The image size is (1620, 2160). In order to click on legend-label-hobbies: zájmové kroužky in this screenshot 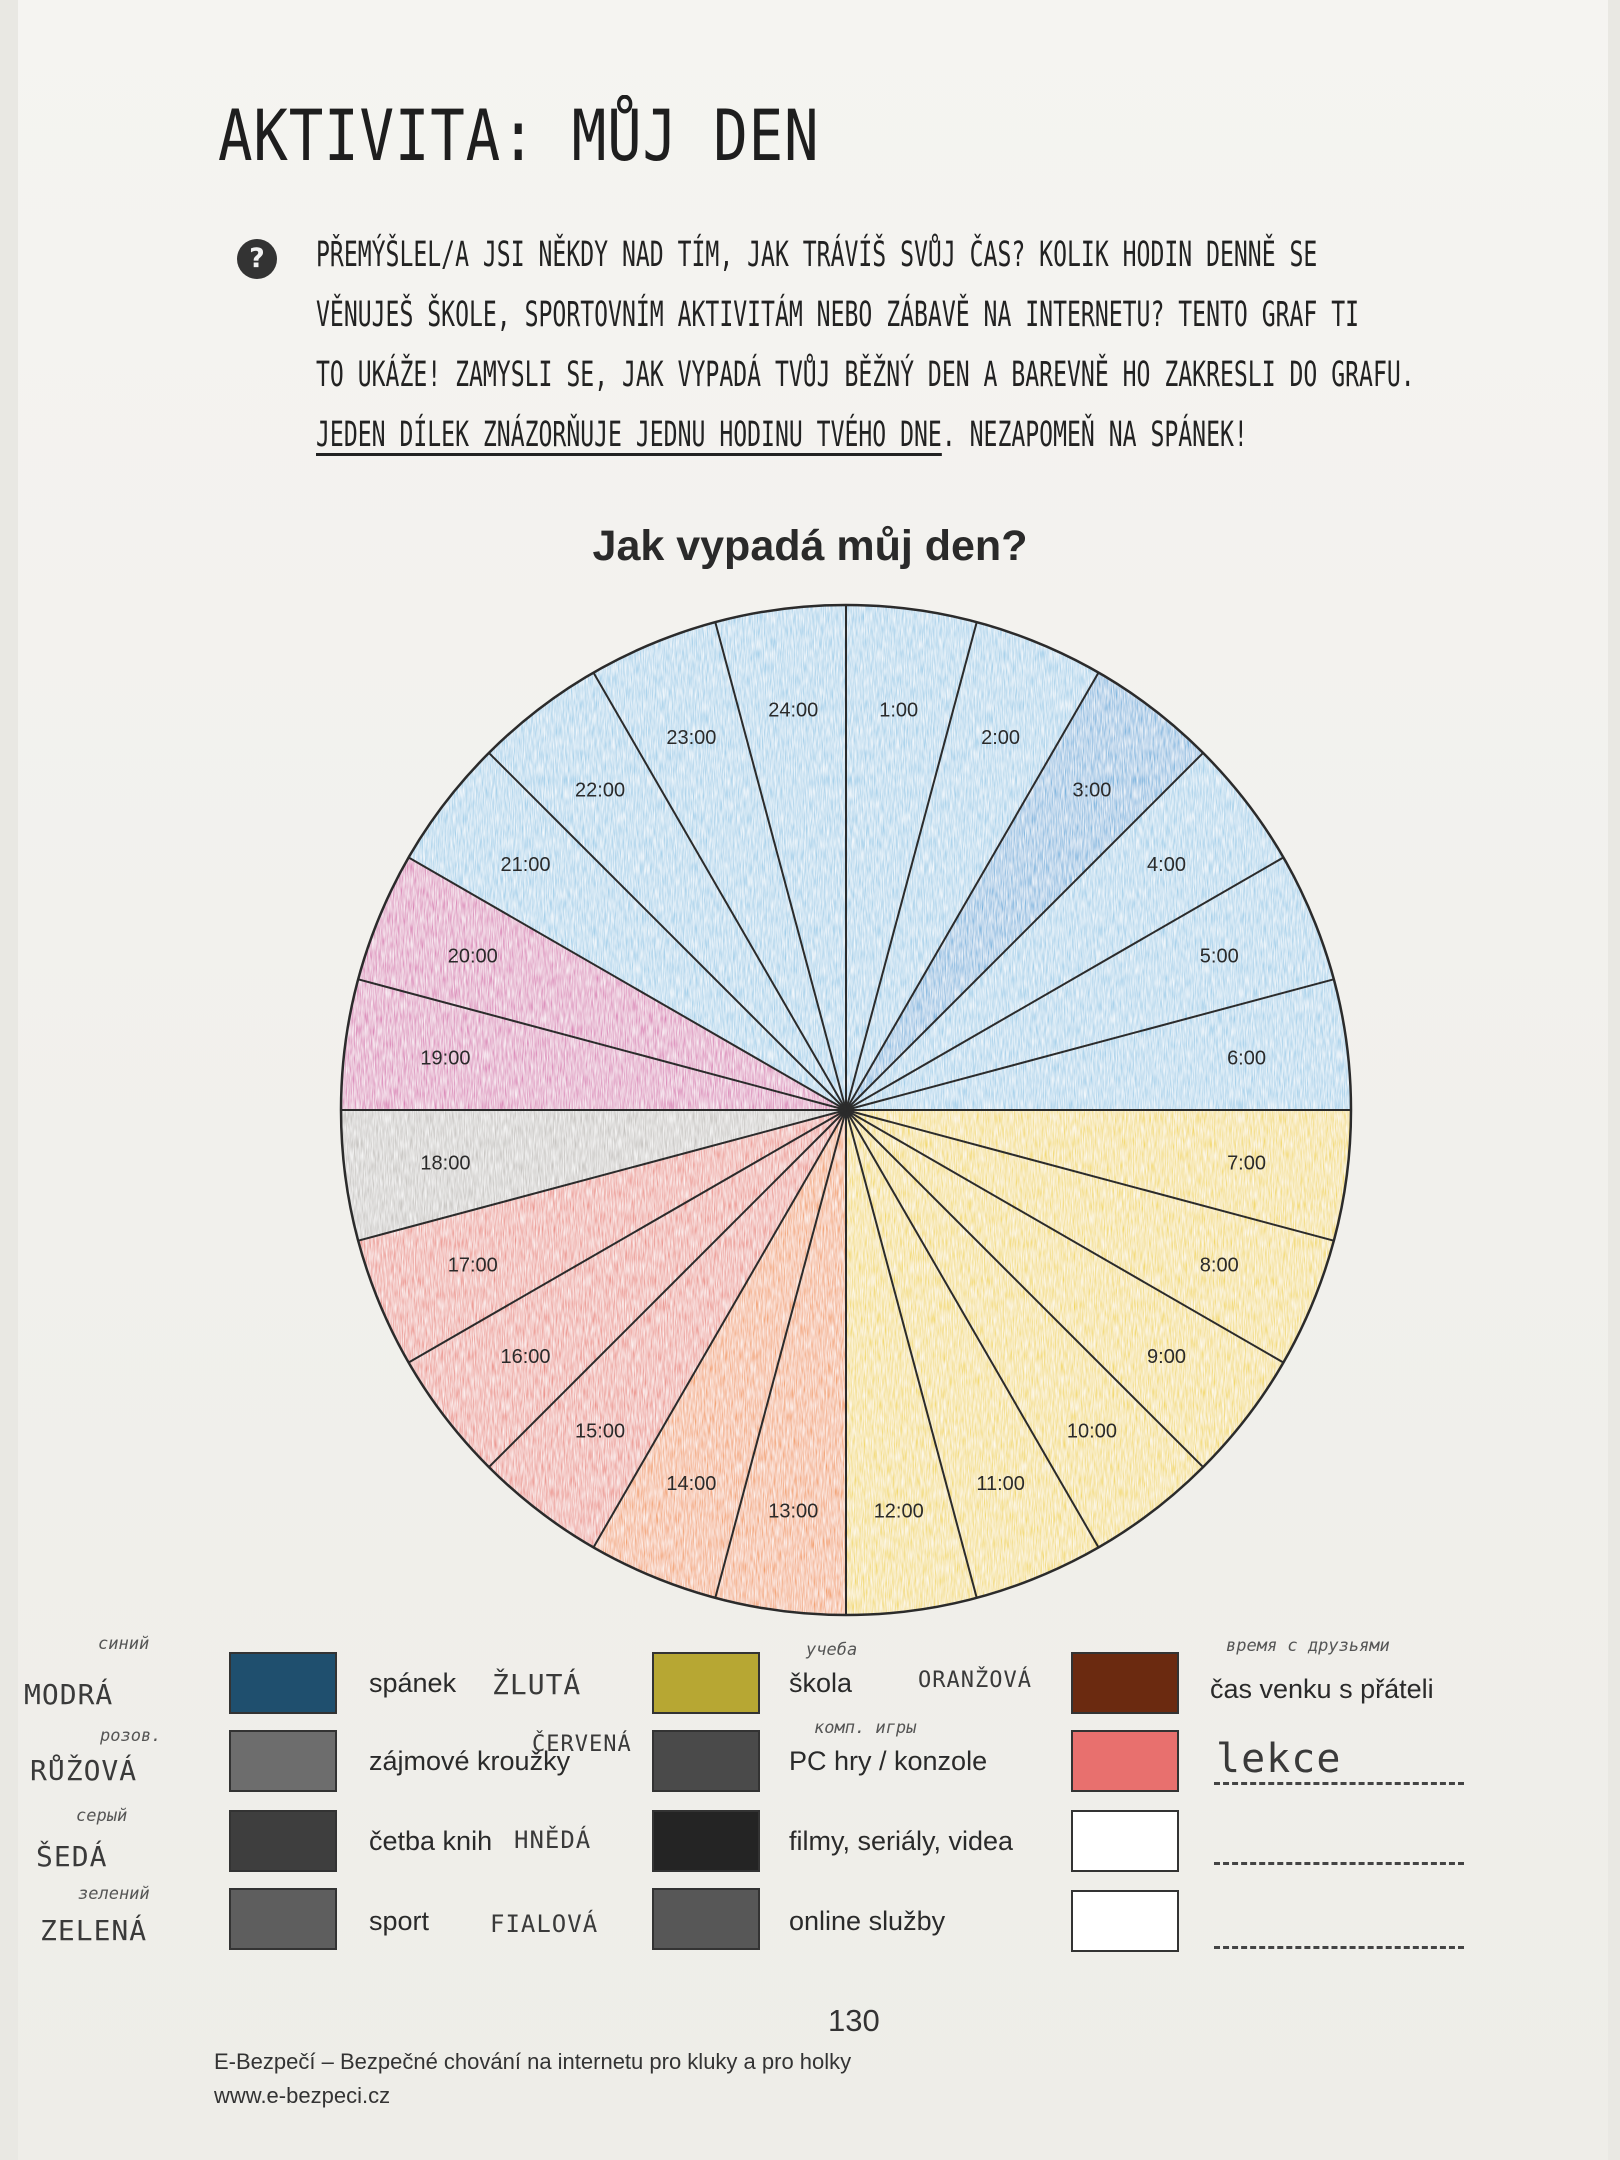, I will do `click(470, 1761)`.